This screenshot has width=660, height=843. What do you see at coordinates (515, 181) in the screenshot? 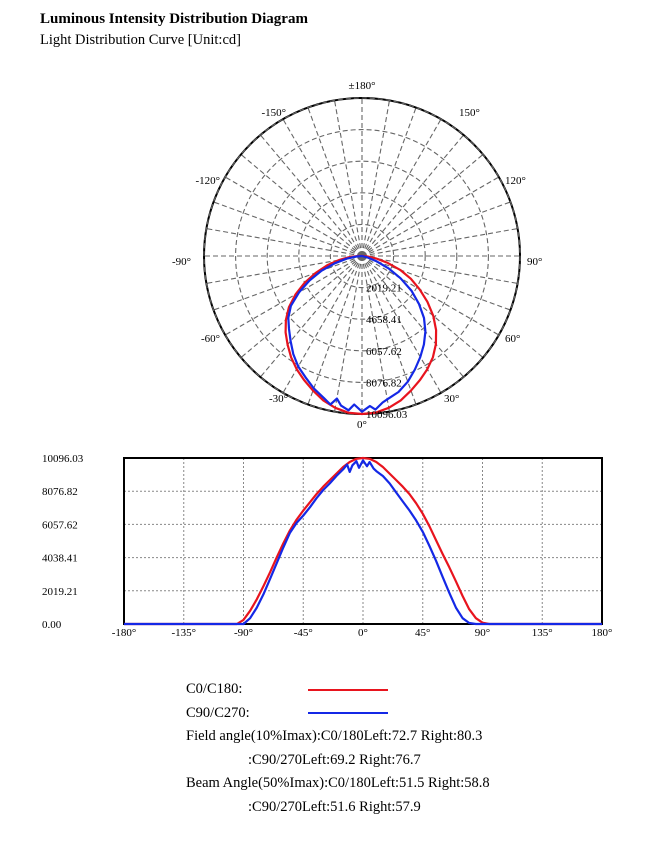
I see `polar-angle-label: 120°` at bounding box center [515, 181].